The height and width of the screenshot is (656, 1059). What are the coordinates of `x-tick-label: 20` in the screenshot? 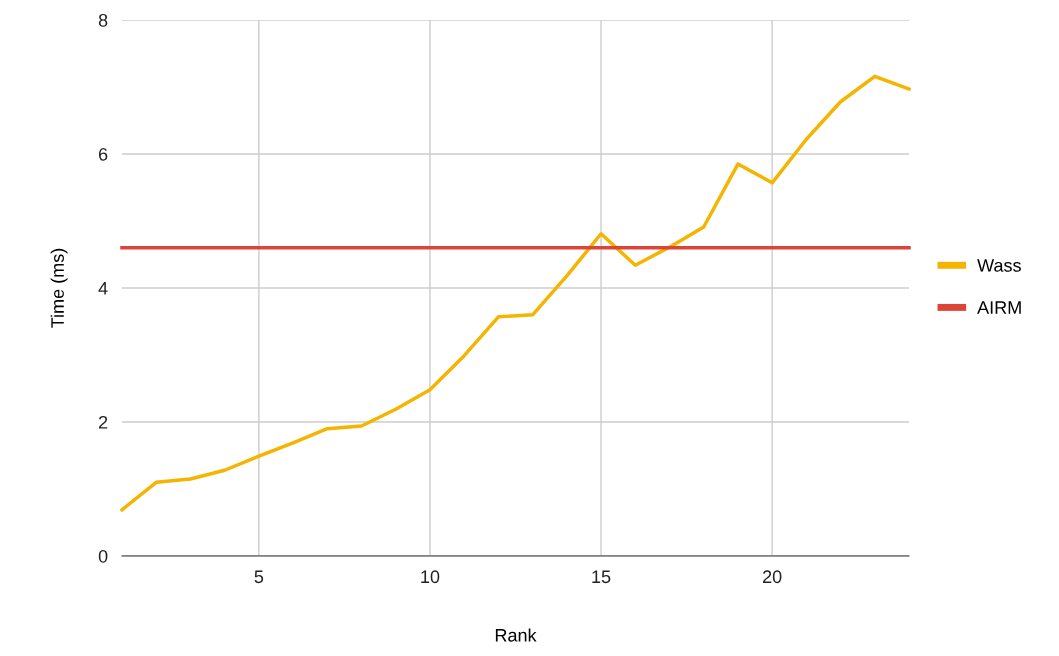 It's located at (772, 577).